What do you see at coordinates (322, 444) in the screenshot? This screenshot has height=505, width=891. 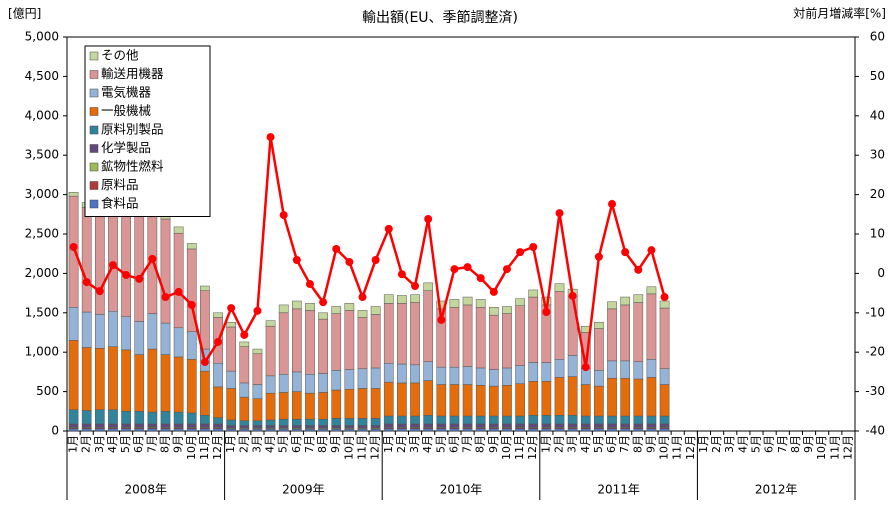 I see `x-tick-label: 8月` at bounding box center [322, 444].